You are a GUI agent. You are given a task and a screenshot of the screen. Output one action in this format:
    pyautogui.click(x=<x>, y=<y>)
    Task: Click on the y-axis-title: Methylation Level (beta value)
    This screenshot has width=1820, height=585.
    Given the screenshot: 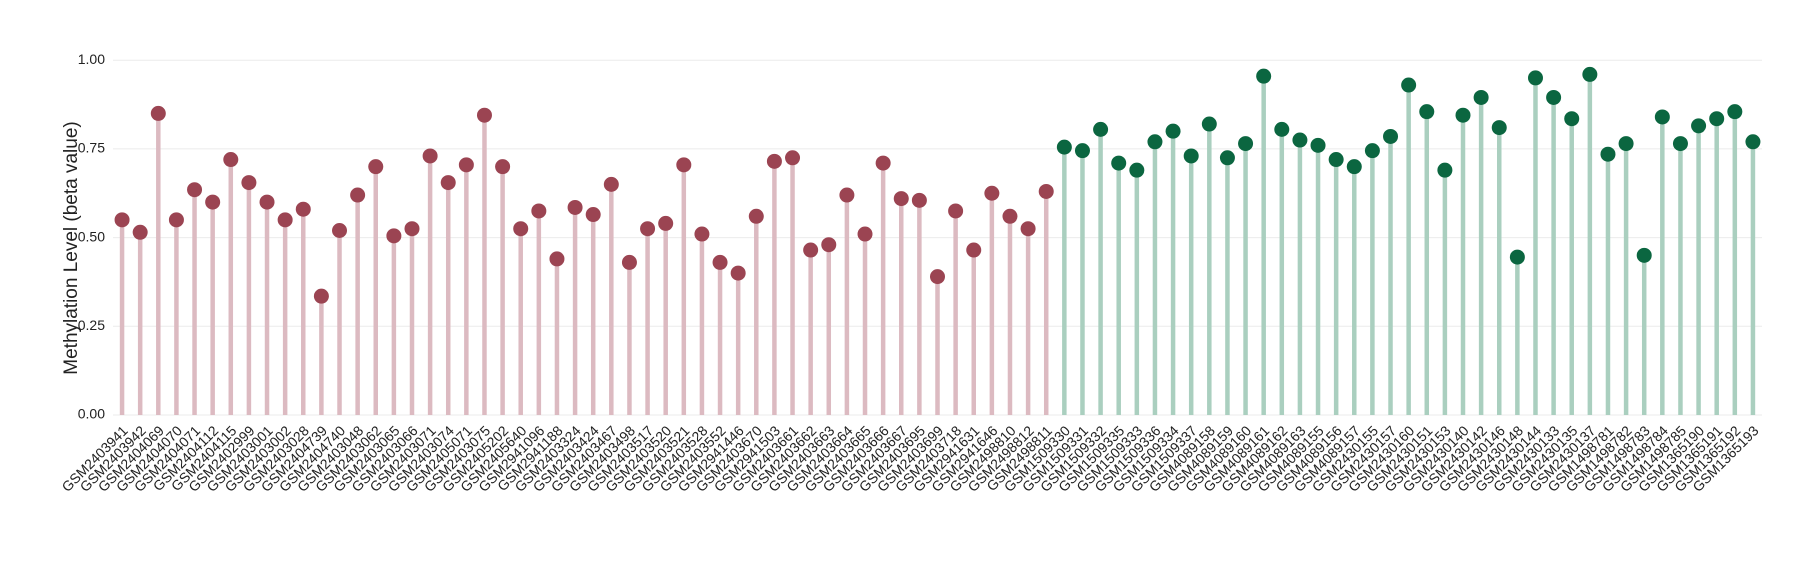 What is the action you would take?
    pyautogui.click(x=71, y=247)
    